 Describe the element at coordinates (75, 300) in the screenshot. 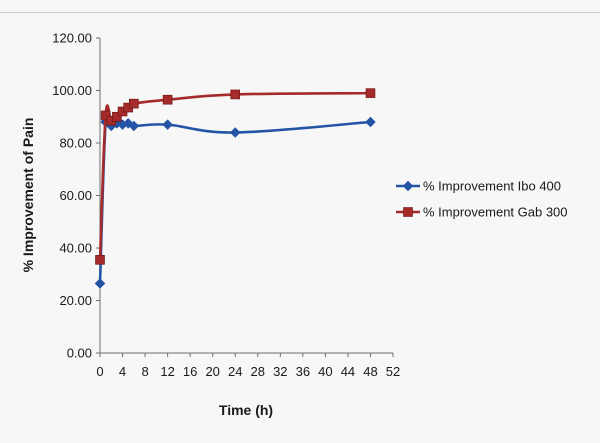

I see `y-tick-label: 20.00` at that location.